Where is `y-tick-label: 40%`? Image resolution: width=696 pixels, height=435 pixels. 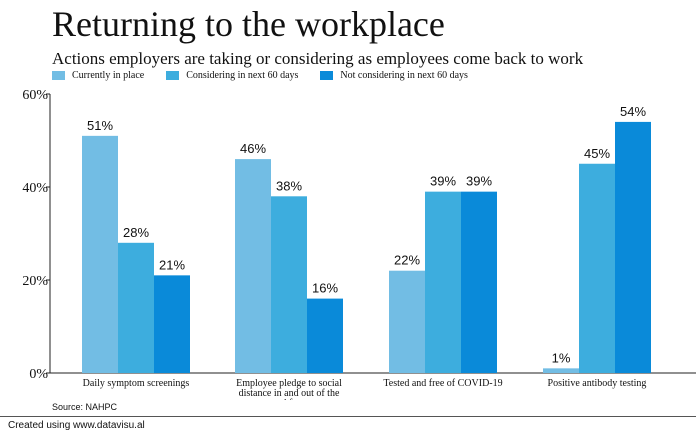
y-tick-label: 40% is located at coordinates (35, 188).